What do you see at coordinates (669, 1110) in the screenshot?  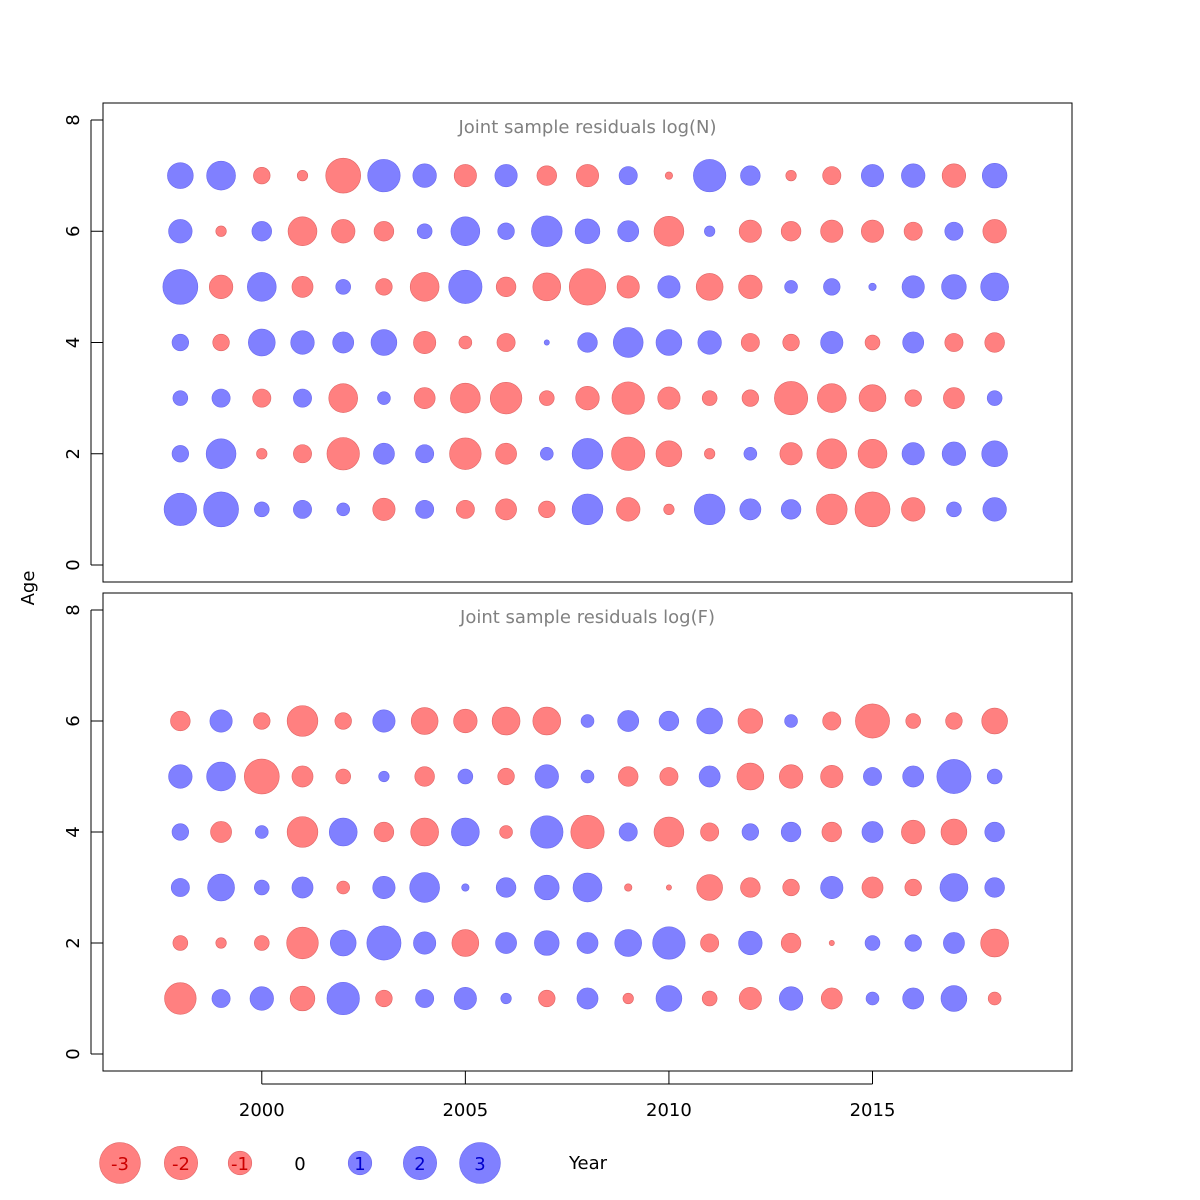 I see `x-tick-label: 2010` at bounding box center [669, 1110].